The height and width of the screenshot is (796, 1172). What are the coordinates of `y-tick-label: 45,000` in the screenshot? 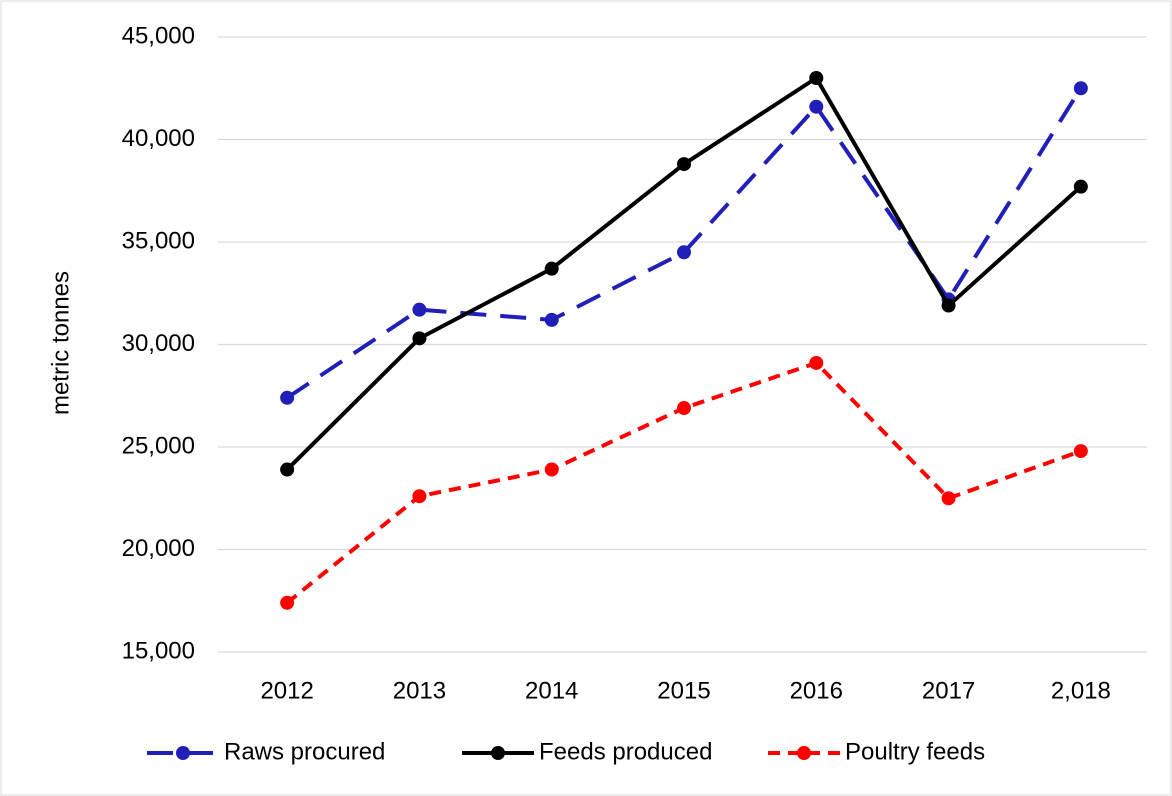 It's located at (158, 35).